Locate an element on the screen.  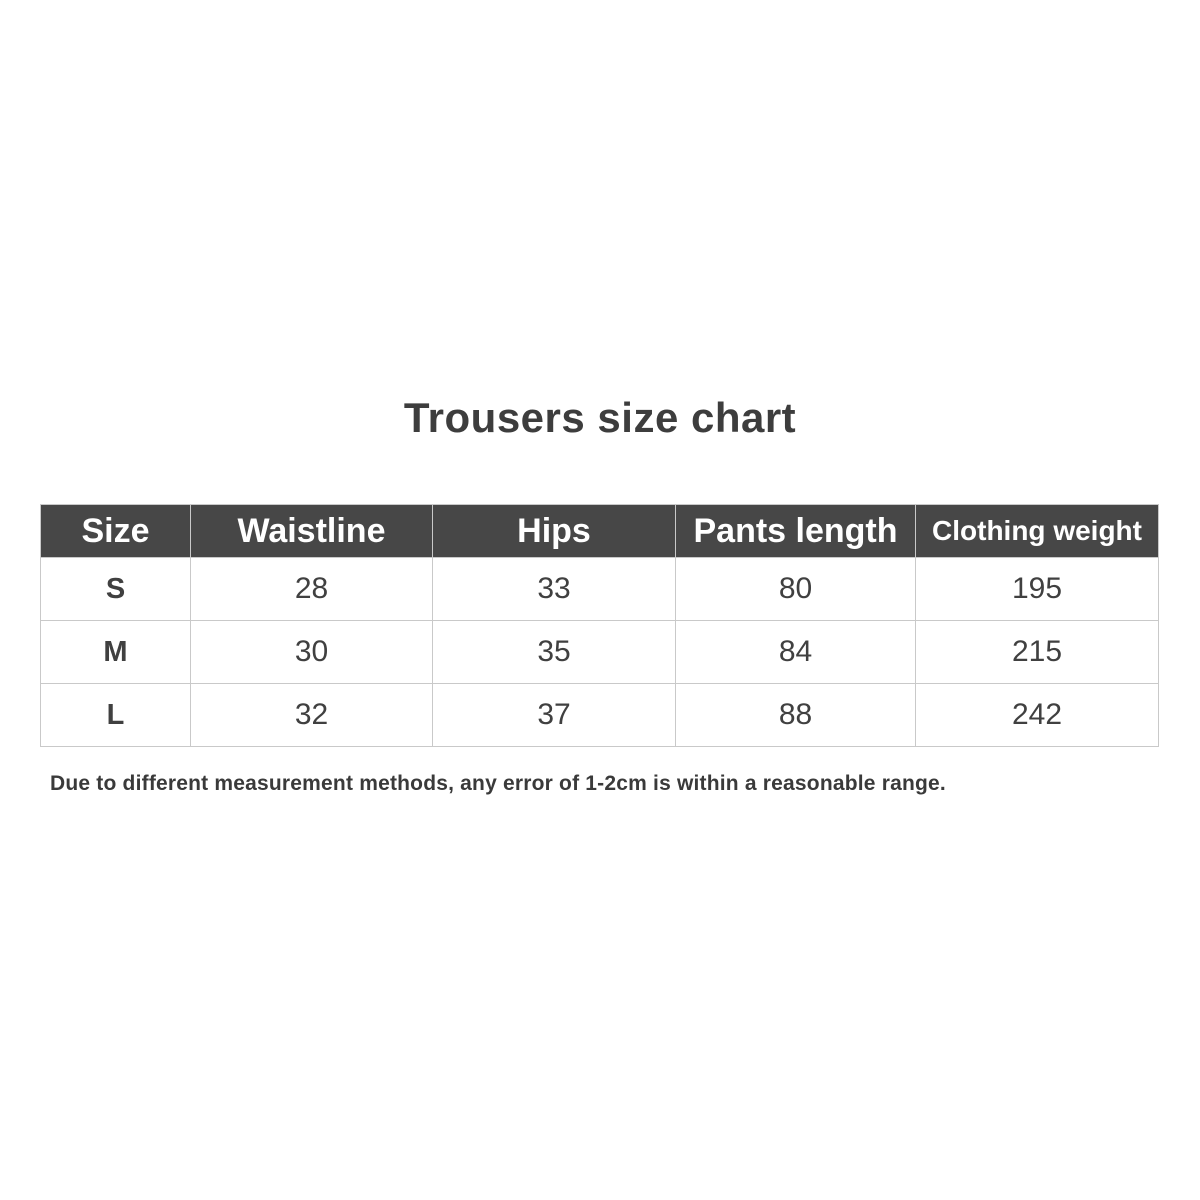
table-row-s: S 28 33 80 195 is located at coordinates (599, 589).